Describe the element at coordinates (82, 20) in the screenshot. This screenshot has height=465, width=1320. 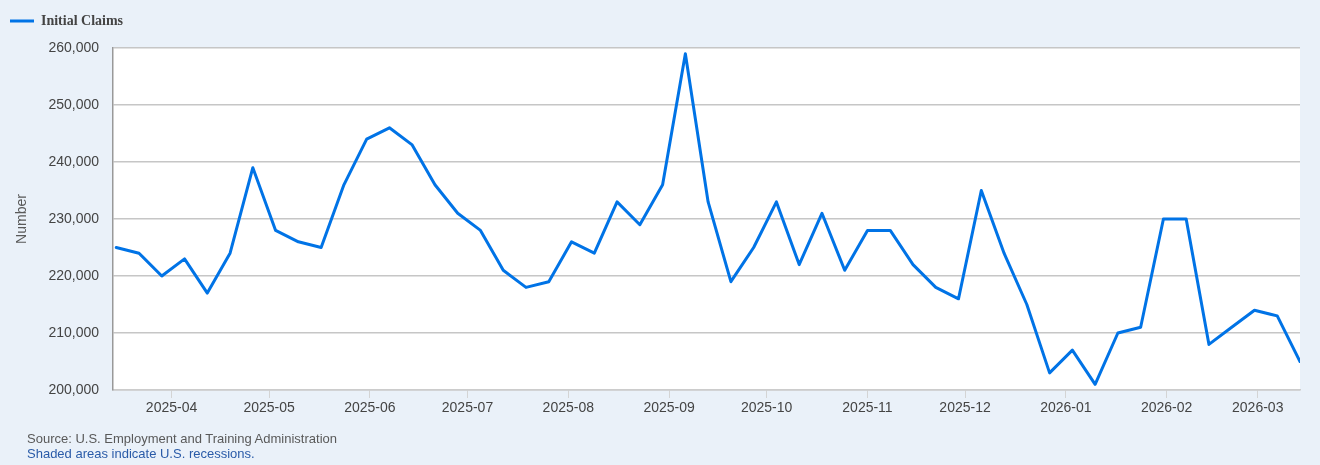
I see `legend-label: Initial Claims` at that location.